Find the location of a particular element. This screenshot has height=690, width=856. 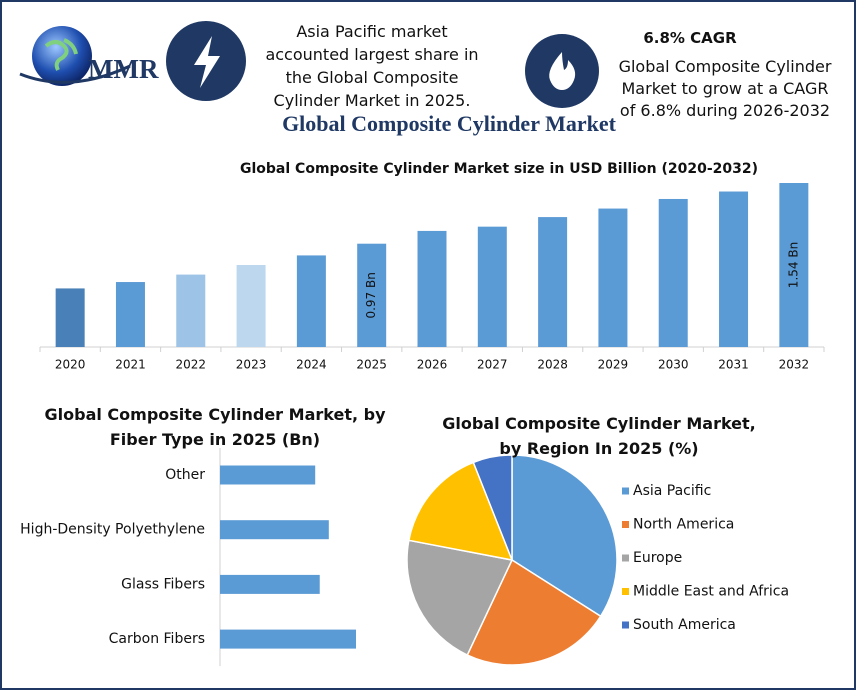

legend-label: North America is located at coordinates (683, 525).